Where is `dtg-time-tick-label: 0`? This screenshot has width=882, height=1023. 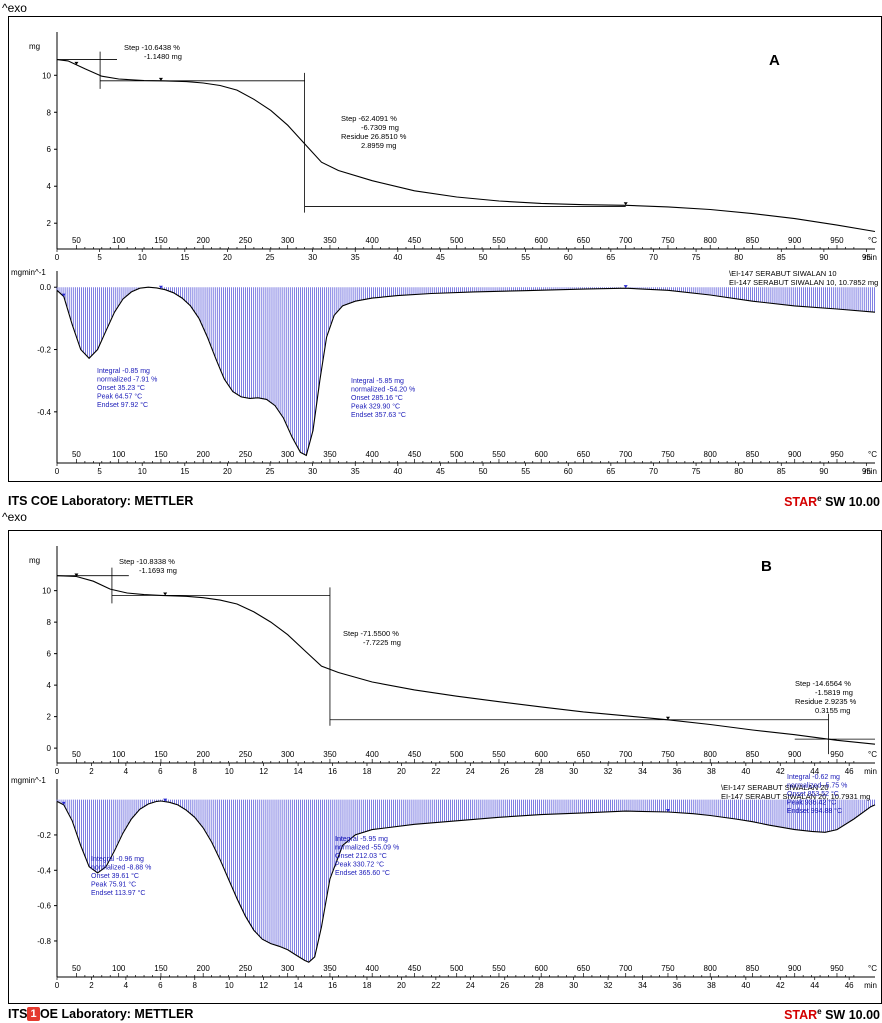 dtg-time-tick-label: 0 is located at coordinates (57, 471).